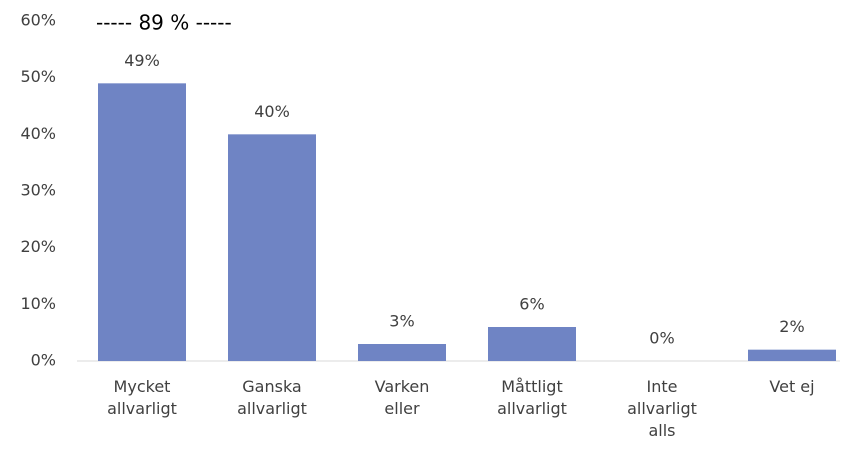  I want to click on value-label: 6%, so click(531, 304).